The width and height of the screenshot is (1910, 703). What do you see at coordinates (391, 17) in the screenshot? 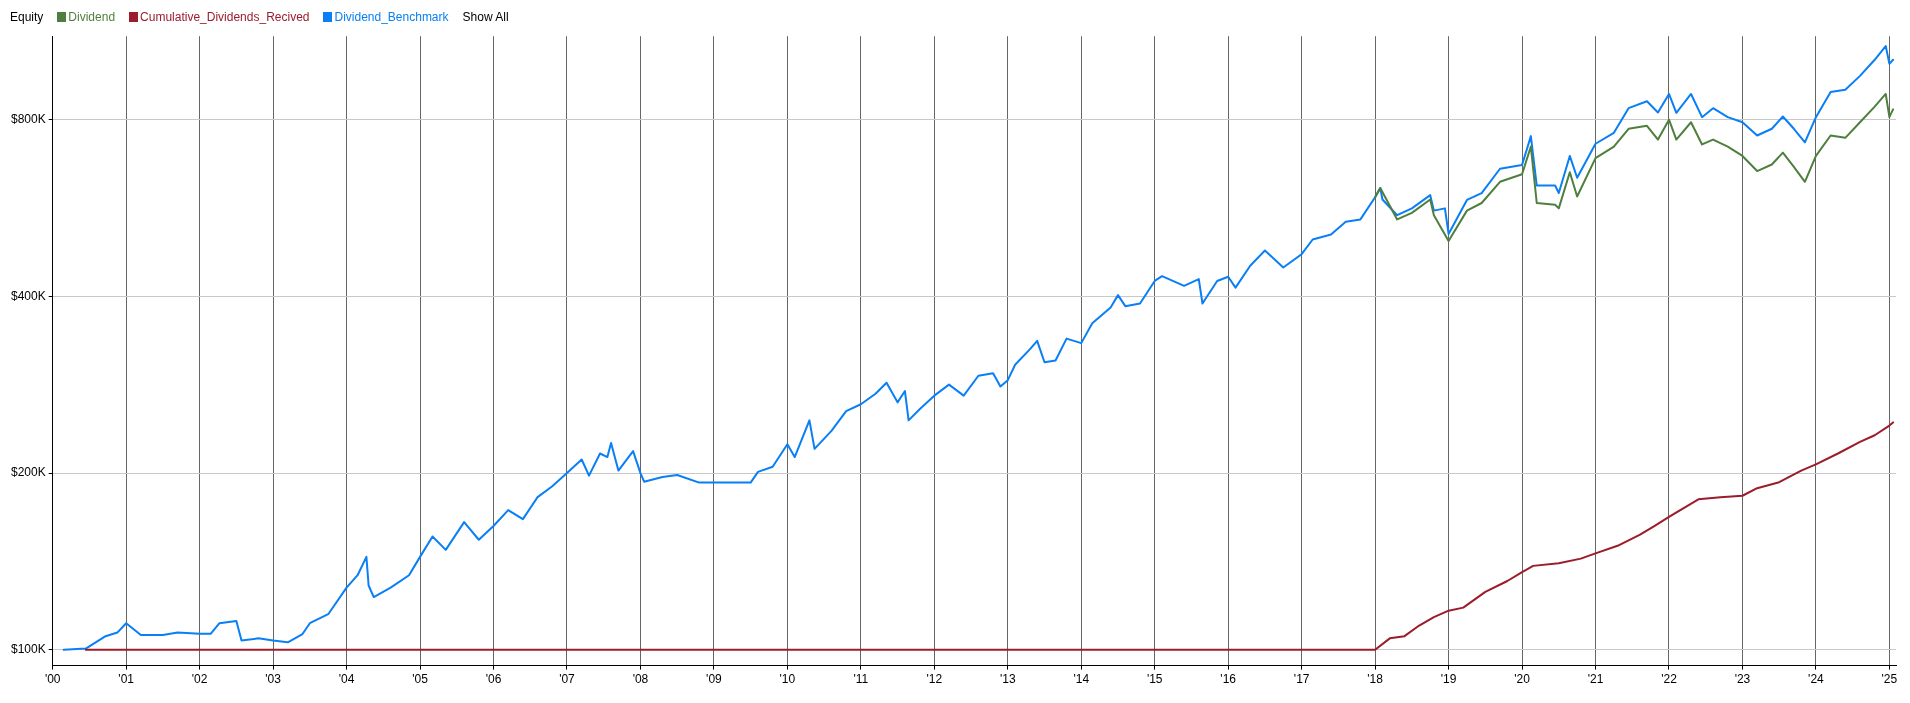
I see `legend-label: Dividend_Benchmark` at bounding box center [391, 17].